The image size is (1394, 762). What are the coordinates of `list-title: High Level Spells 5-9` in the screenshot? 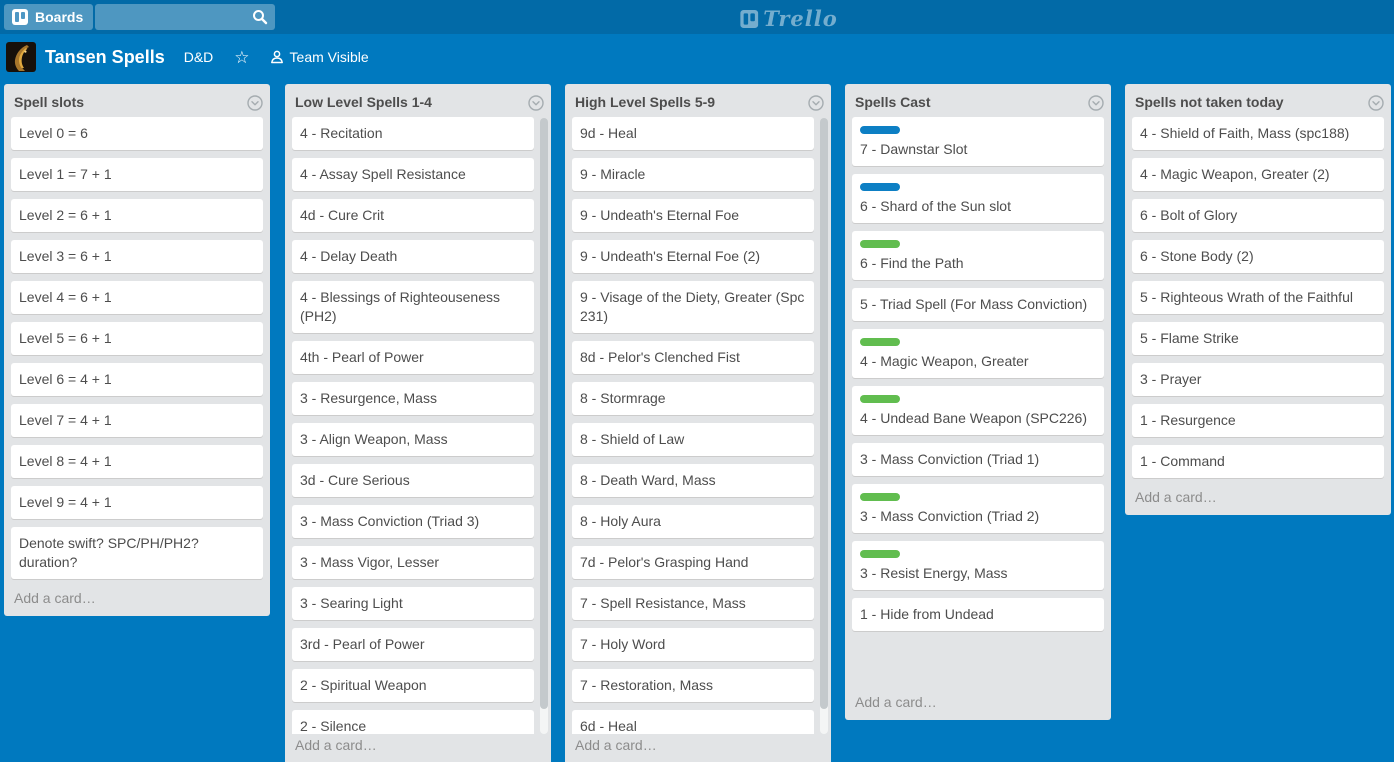 It's located at (645, 102).